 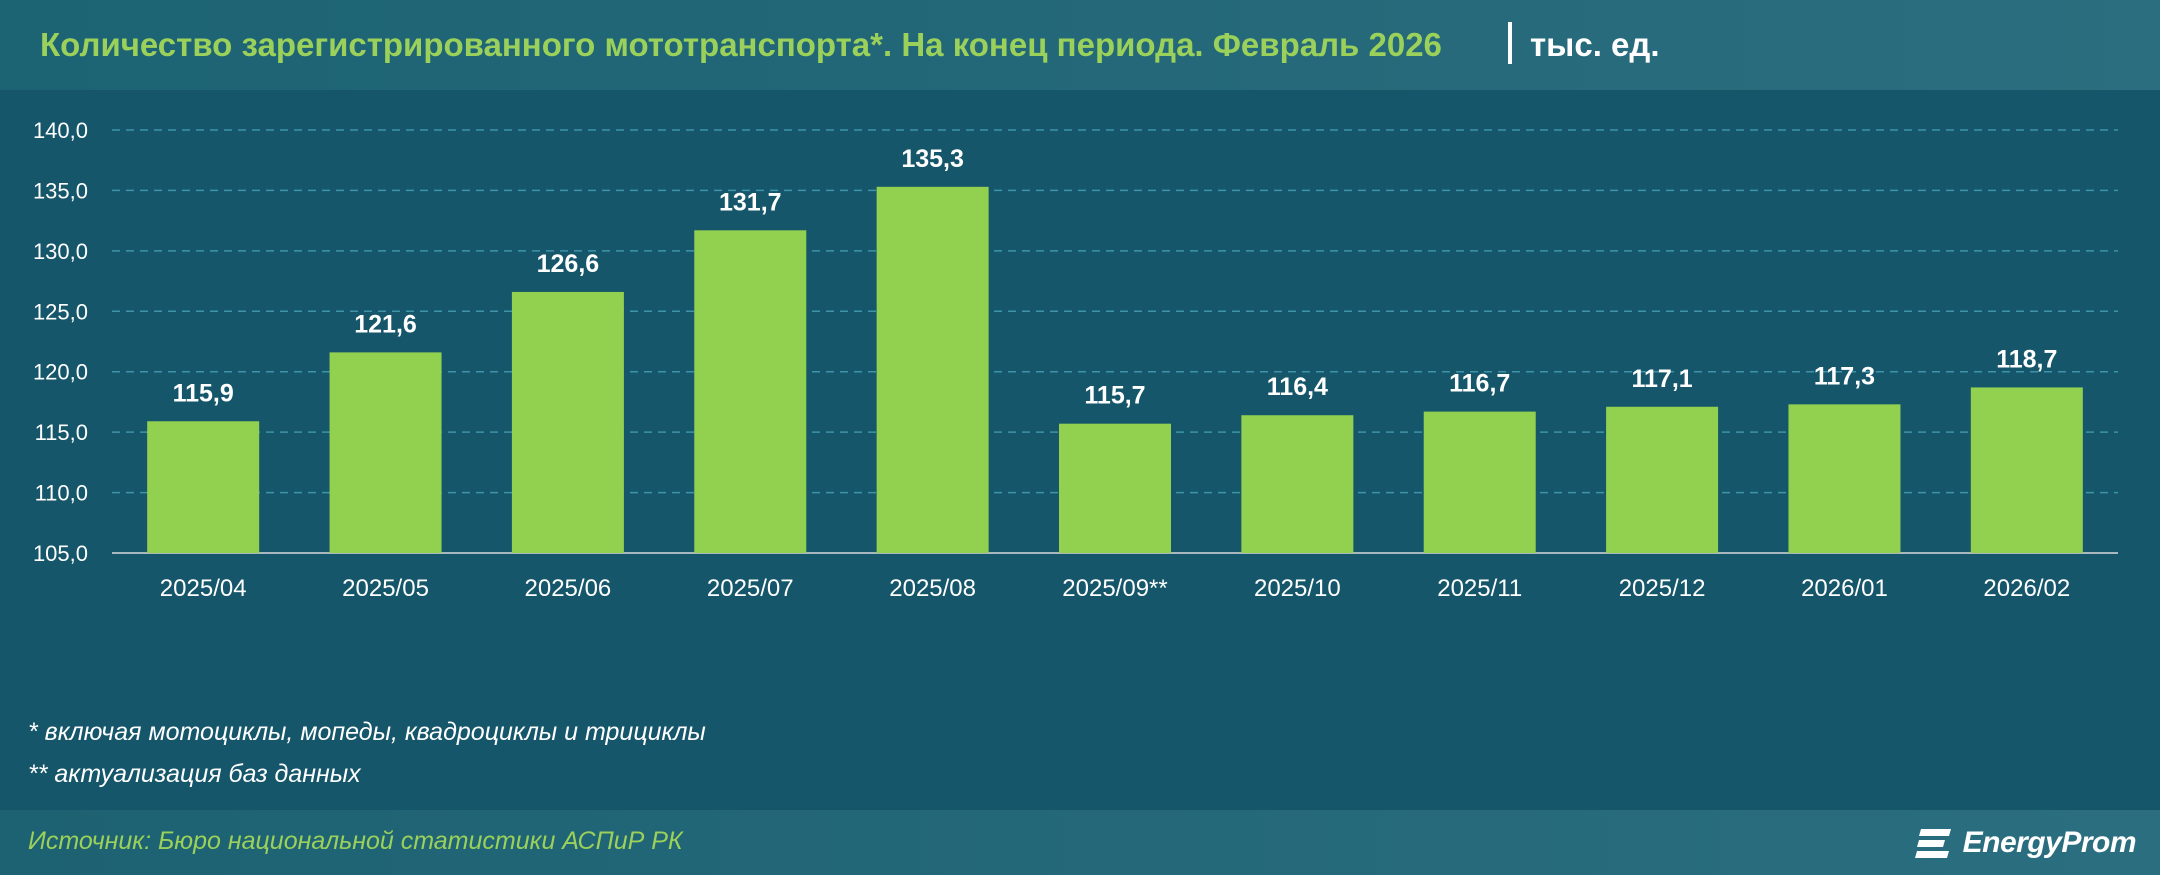 I want to click on energyprom-logo-icon, so click(x=1932, y=843).